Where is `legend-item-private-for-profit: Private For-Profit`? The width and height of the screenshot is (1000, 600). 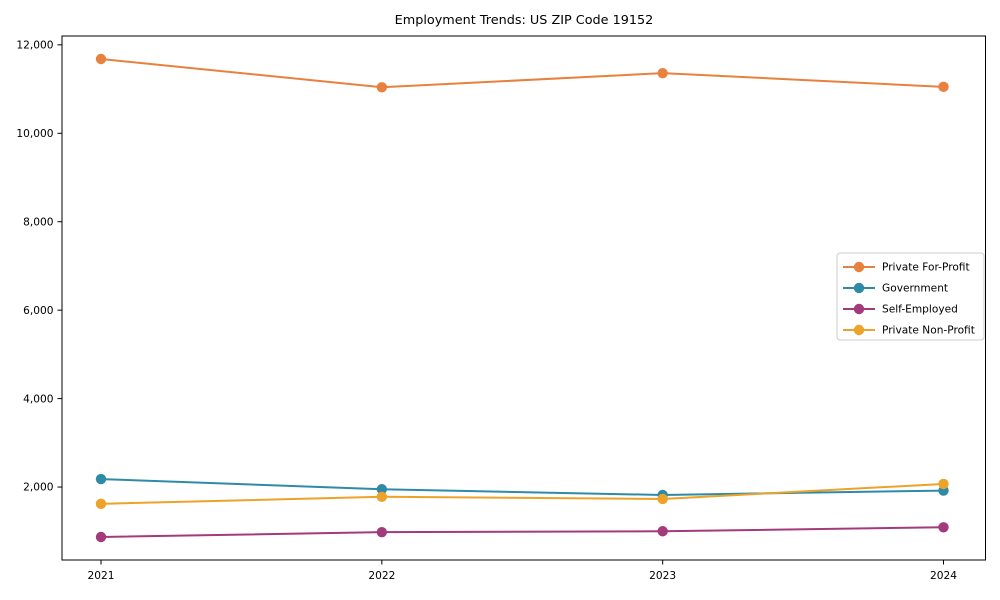 legend-item-private-for-profit: Private For-Profit is located at coordinates (906, 268).